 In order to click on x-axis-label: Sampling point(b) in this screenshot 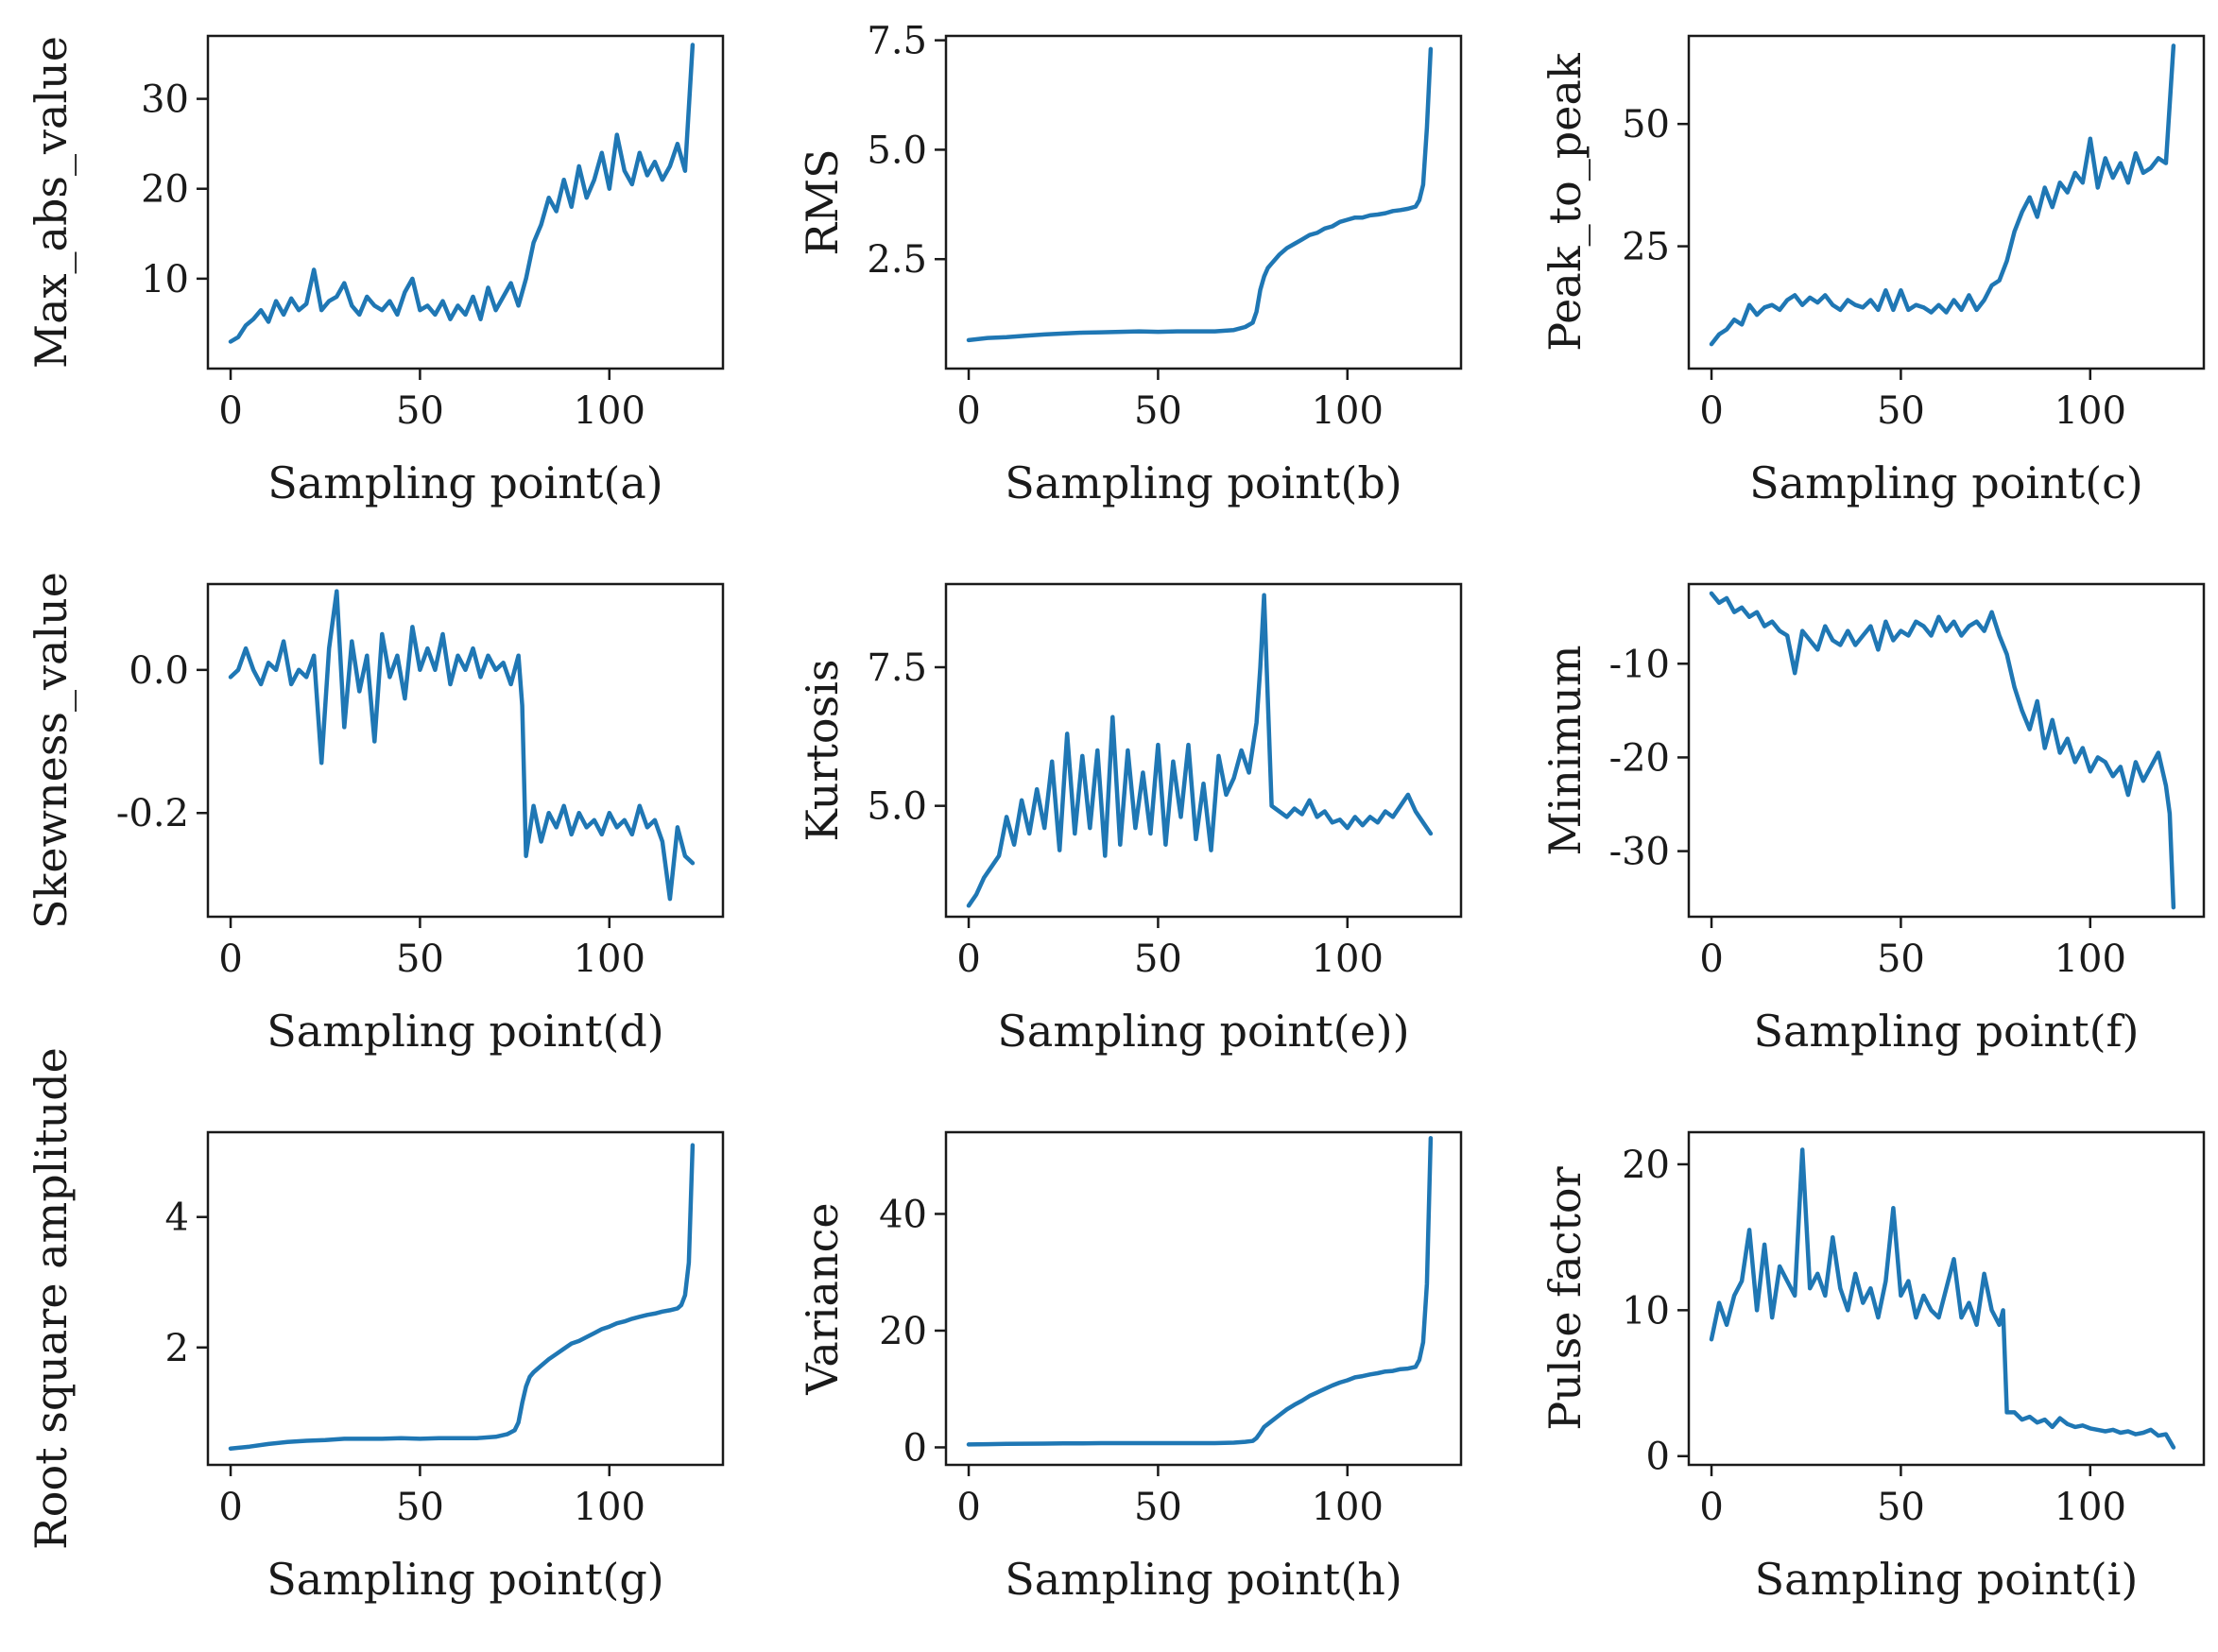, I will do `click(1203, 482)`.